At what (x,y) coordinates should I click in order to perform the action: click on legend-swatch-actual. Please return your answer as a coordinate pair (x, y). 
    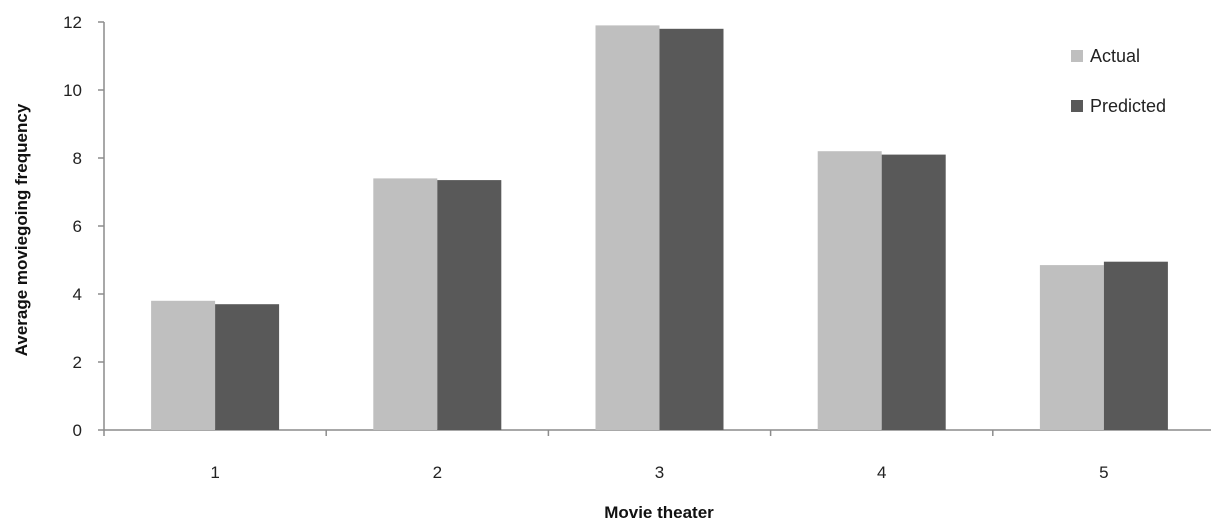
    Looking at the image, I should click on (1077, 56).